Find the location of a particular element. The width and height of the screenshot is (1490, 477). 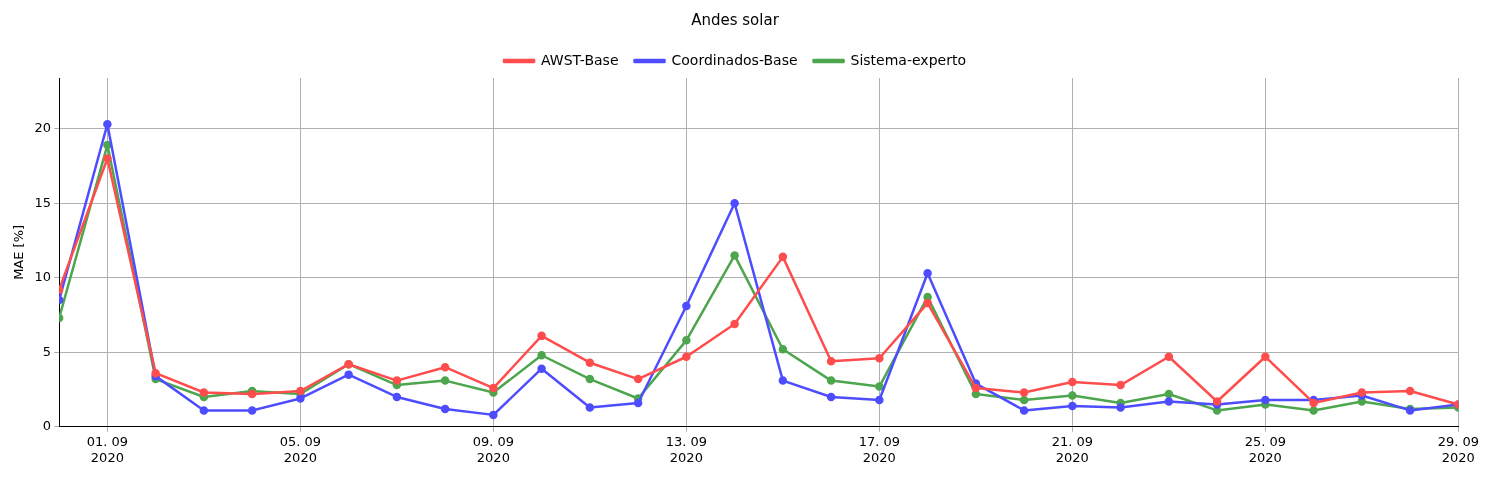

y-axis-title: MAE [%] is located at coordinates (19, 252).